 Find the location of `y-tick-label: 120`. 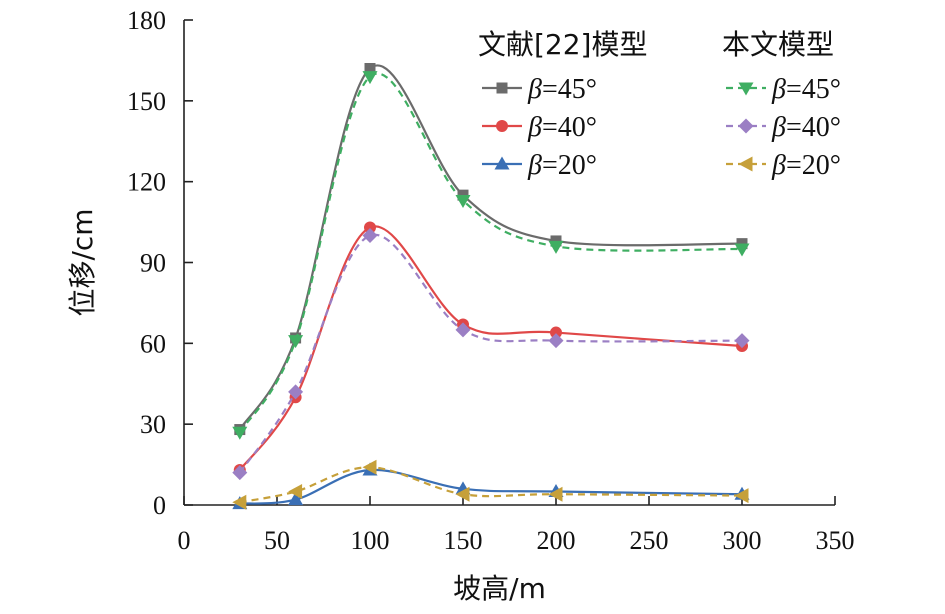

y-tick-label: 120 is located at coordinates (146, 182).